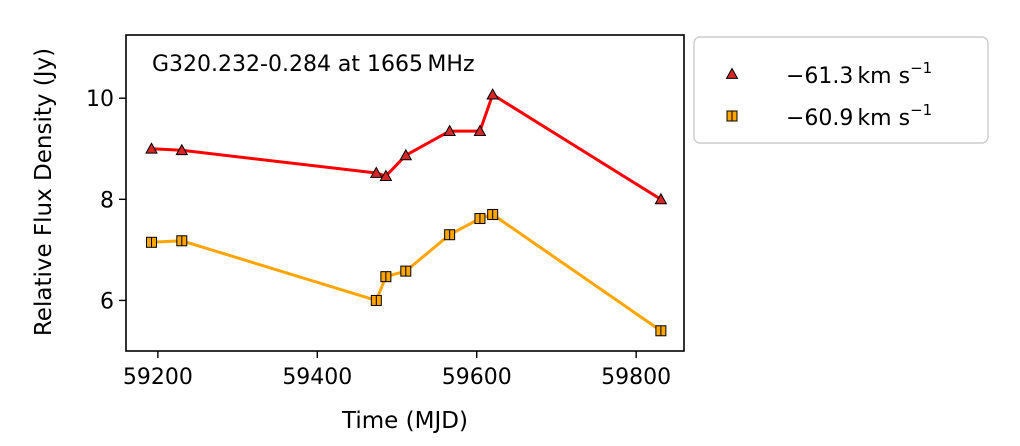 The image size is (1020, 446). I want to click on legend-value: −60.9, so click(819, 118).